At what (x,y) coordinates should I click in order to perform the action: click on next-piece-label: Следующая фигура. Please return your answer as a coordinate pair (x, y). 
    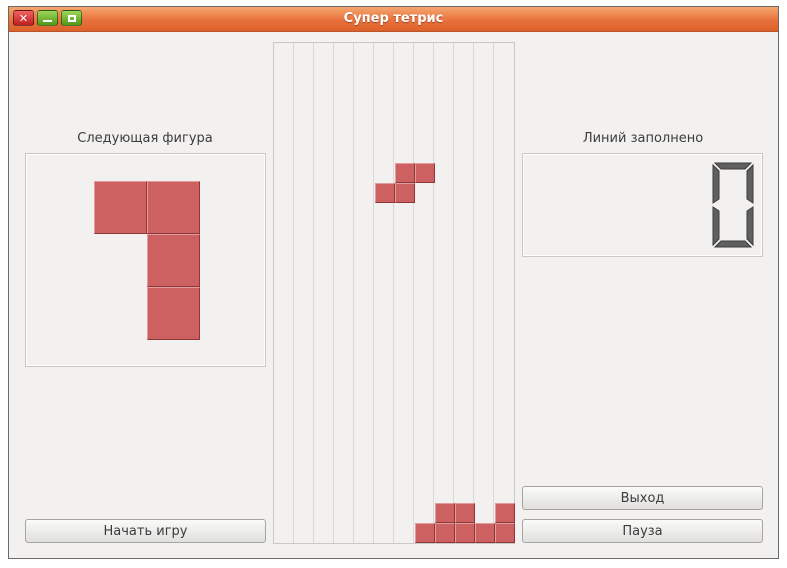
    Looking at the image, I should click on (145, 138).